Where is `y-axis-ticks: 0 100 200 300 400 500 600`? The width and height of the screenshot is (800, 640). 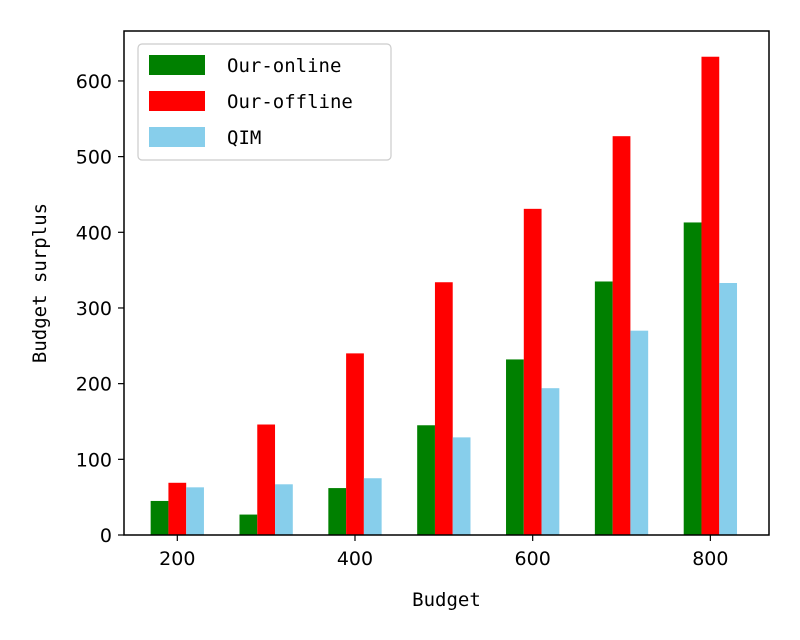
y-axis-ticks: 0 100 200 300 400 500 600 is located at coordinates (100, 309).